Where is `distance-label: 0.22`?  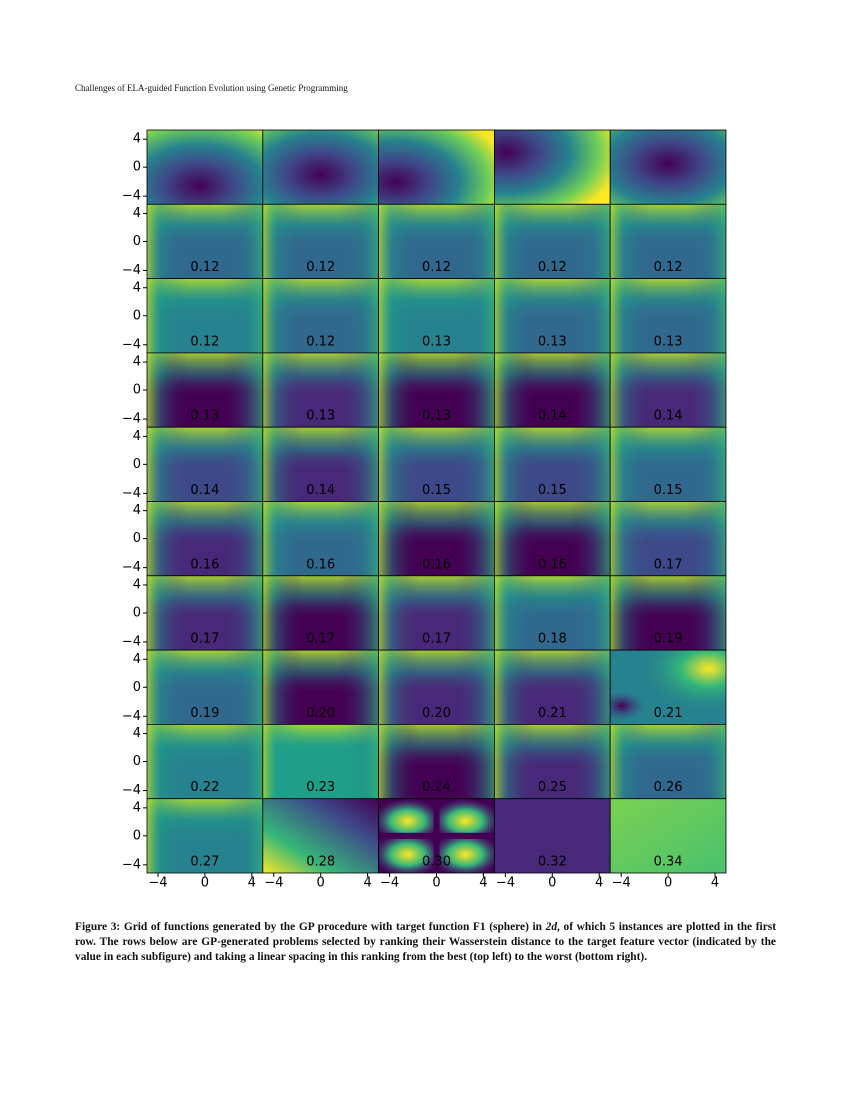
distance-label: 0.22 is located at coordinates (204, 787).